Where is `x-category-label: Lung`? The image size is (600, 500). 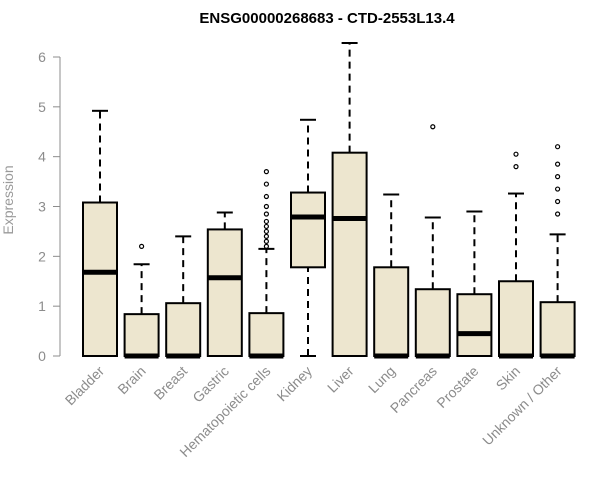
x-category-label: Lung is located at coordinates (381, 379).